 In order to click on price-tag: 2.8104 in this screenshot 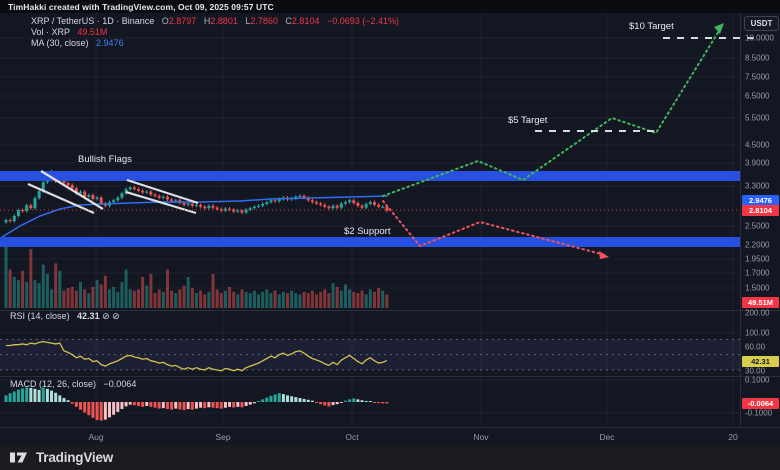, I will do `click(760, 210)`.